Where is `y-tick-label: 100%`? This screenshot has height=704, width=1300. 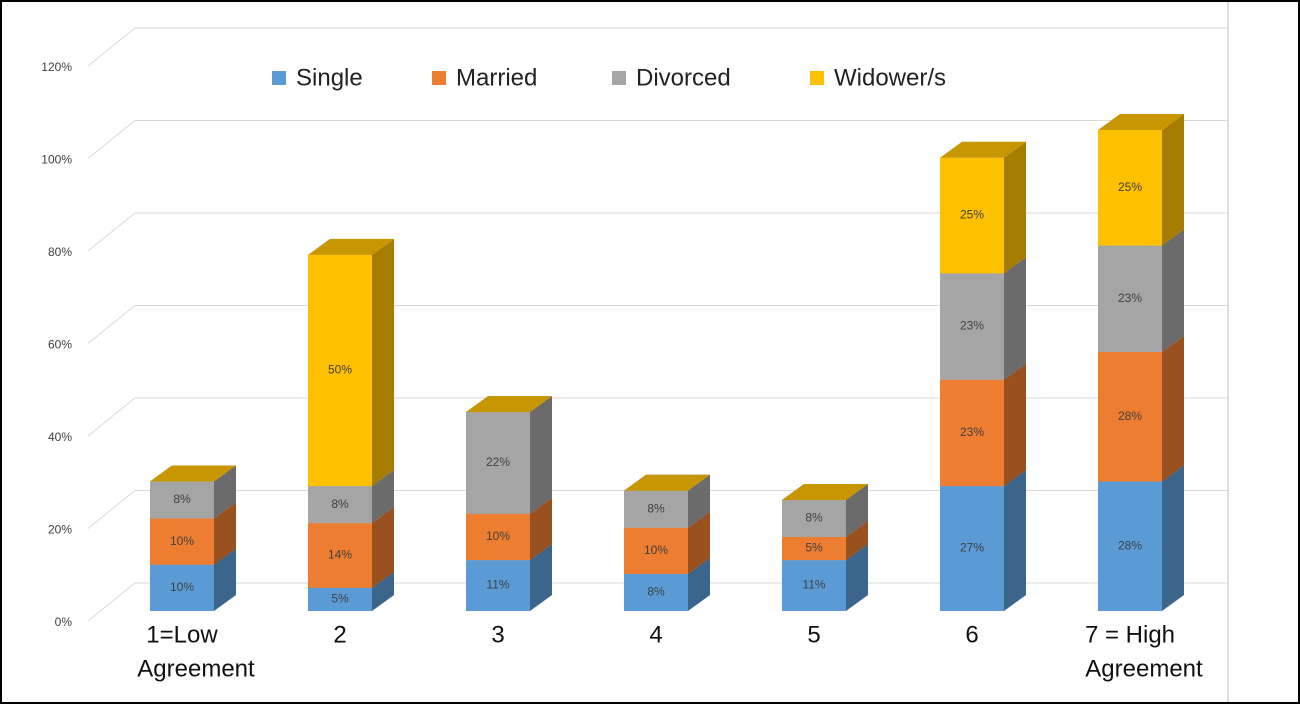 y-tick-label: 100% is located at coordinates (56, 160).